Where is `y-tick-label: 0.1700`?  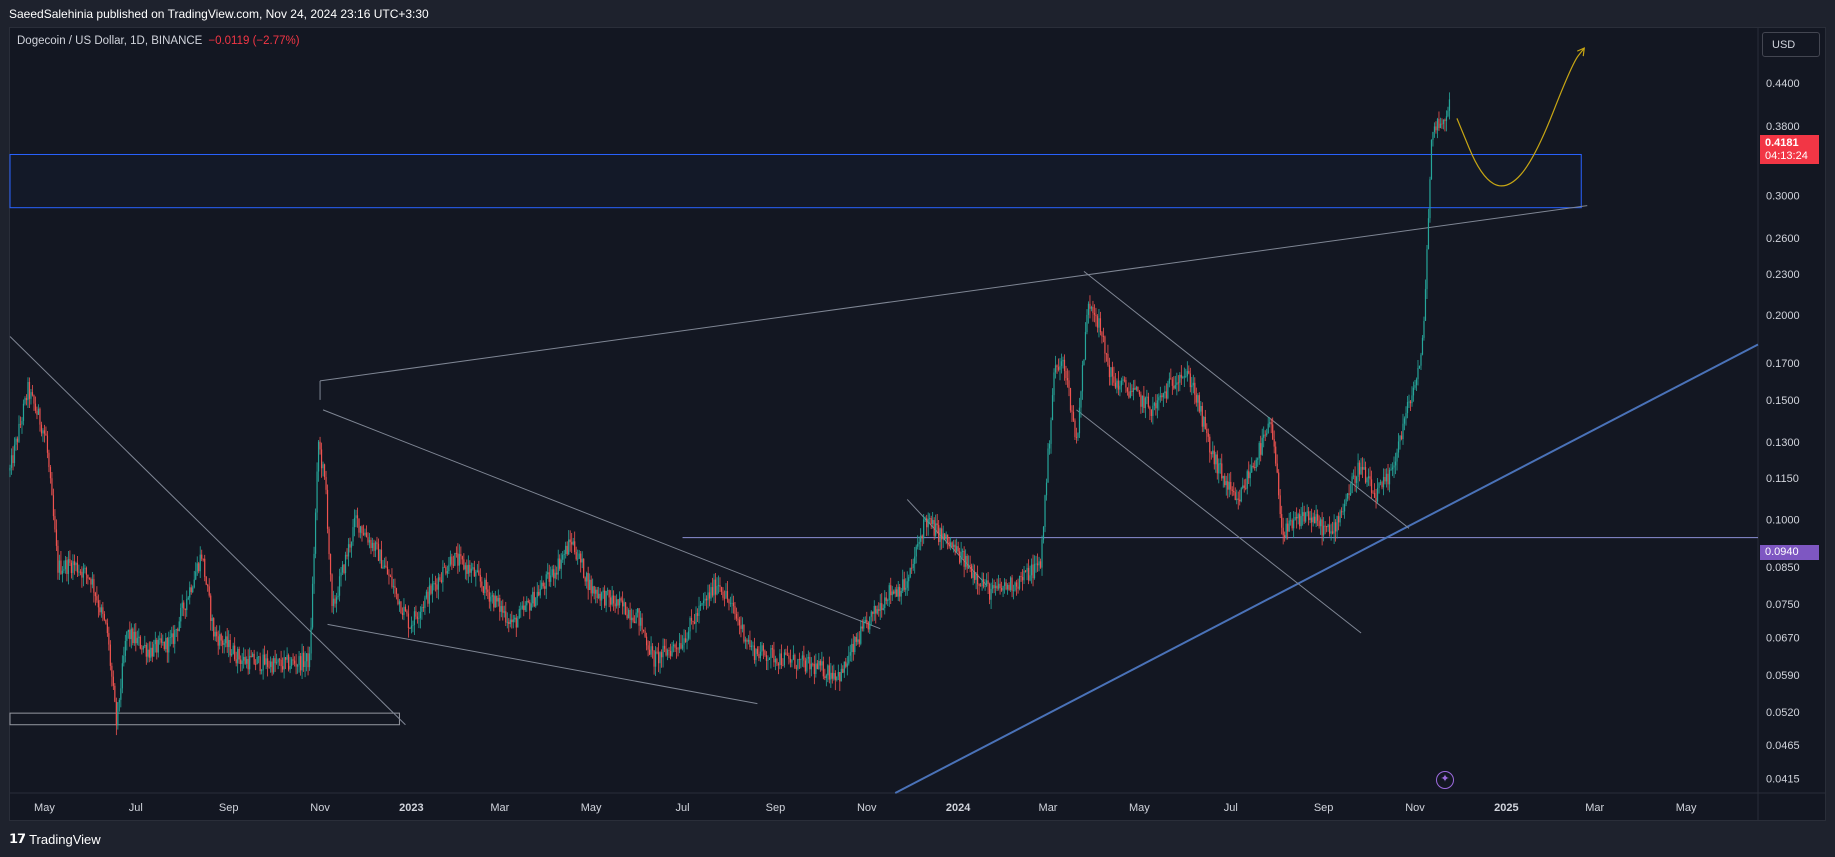 y-tick-label: 0.1700 is located at coordinates (1783, 364).